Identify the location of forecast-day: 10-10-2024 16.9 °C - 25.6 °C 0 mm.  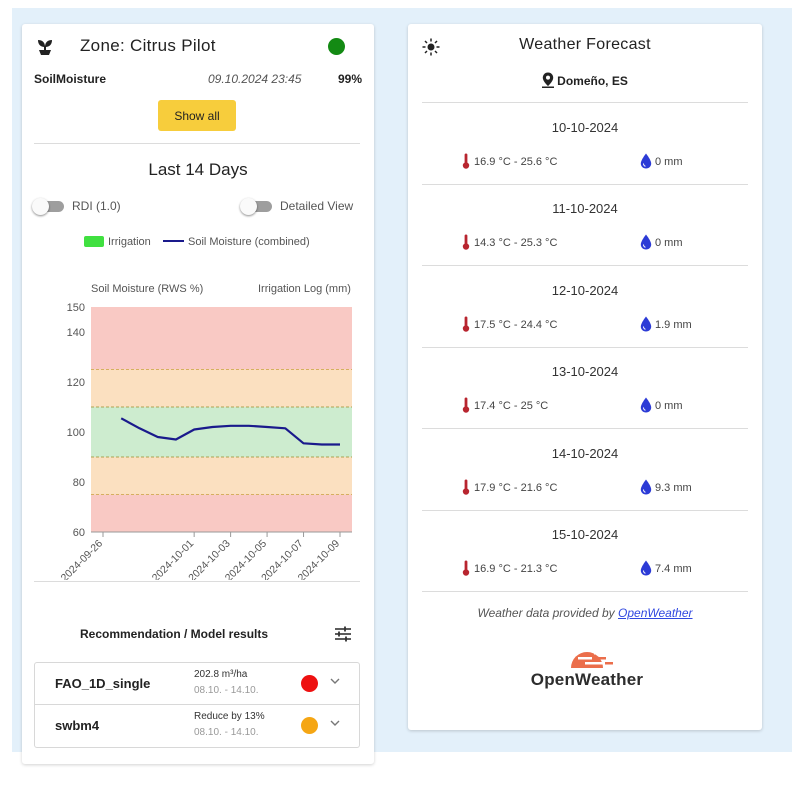
(585, 144).